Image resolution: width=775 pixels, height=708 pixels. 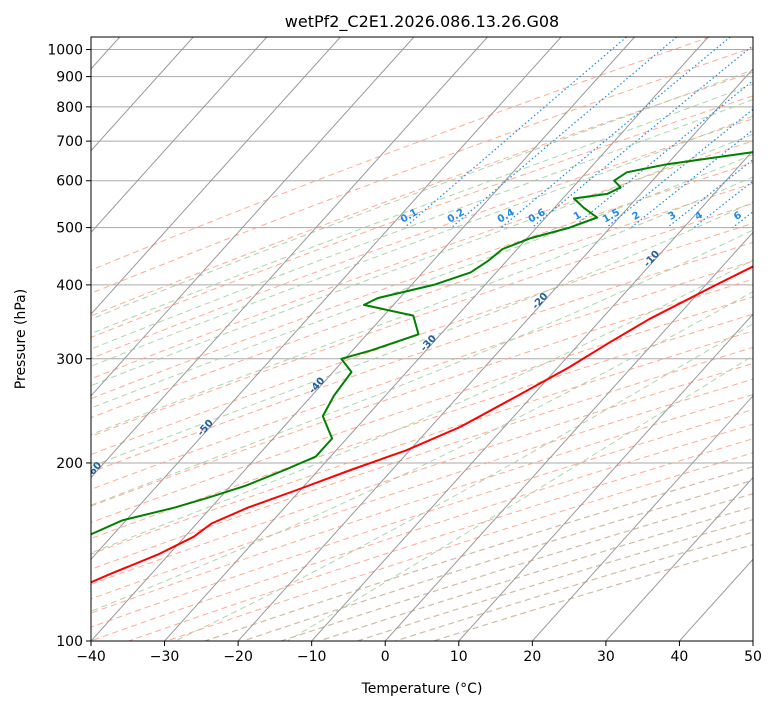 What do you see at coordinates (69, 108) in the screenshot?
I see `y-tick-label: 800` at bounding box center [69, 108].